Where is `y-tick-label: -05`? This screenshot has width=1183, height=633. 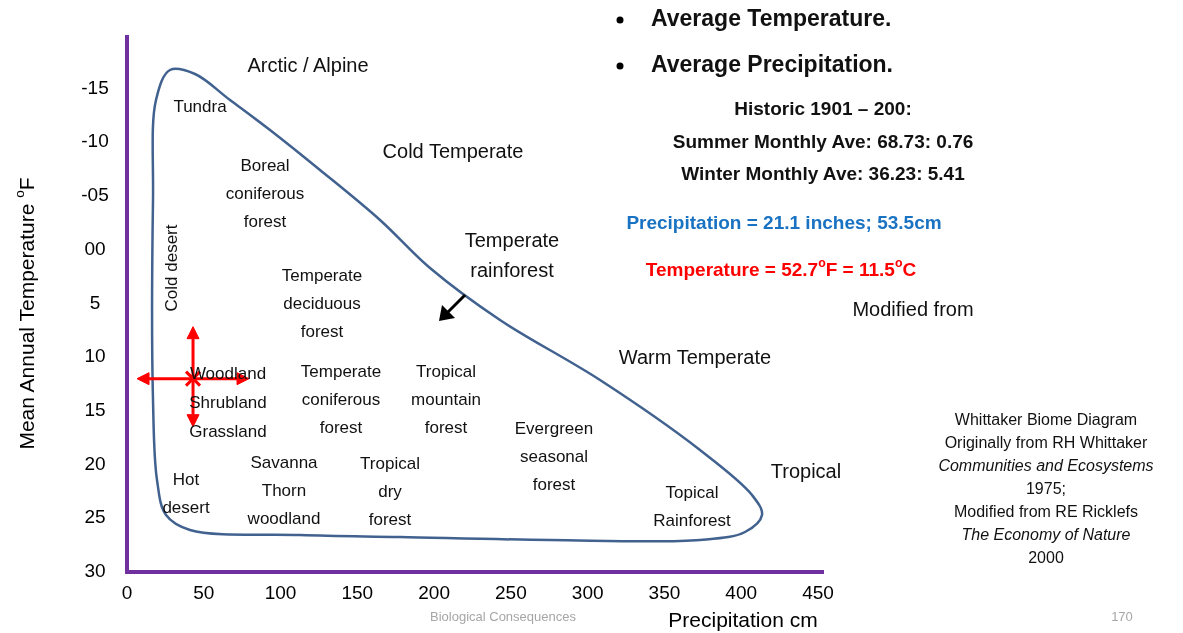 y-tick-label: -05 is located at coordinates (95, 195).